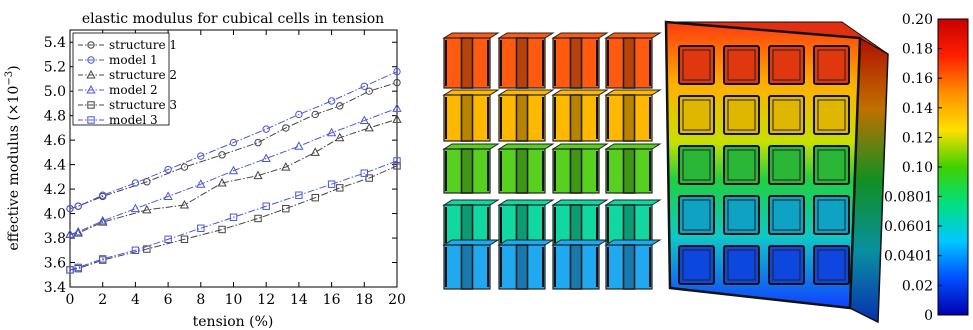  I want to click on y-tick-label: 4.4, so click(55, 166).